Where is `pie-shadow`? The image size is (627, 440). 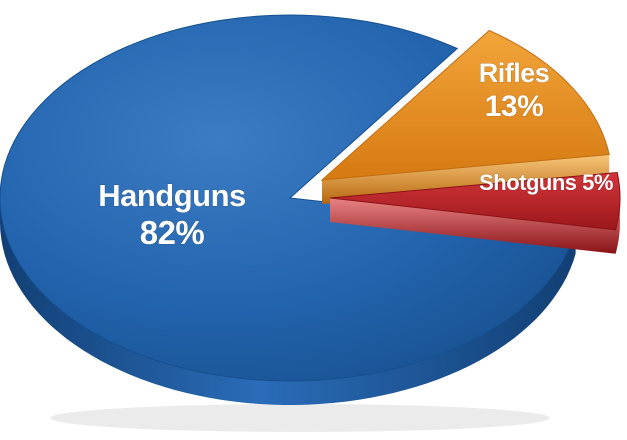 pie-shadow is located at coordinates (300, 418).